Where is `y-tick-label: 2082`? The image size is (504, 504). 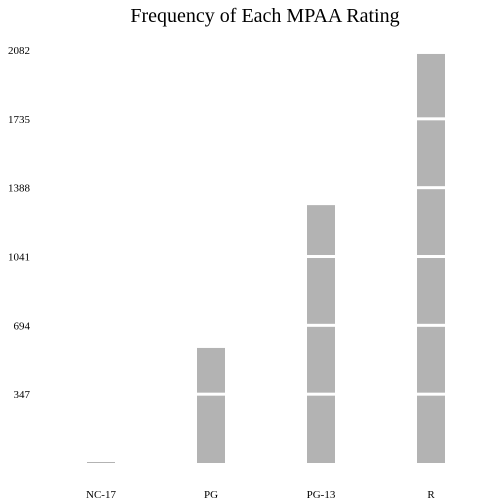 y-tick-label: 2082 is located at coordinates (19, 51).